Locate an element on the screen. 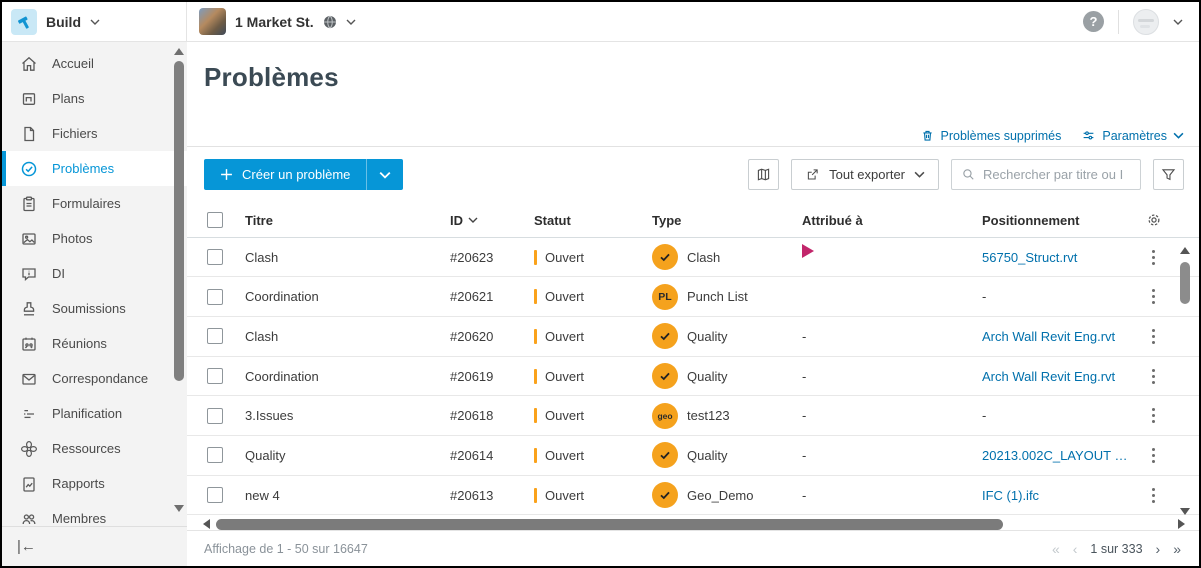 Image resolution: width=1201 pixels, height=568 pixels. project-selector: 1 Market St. is located at coordinates (271, 21).